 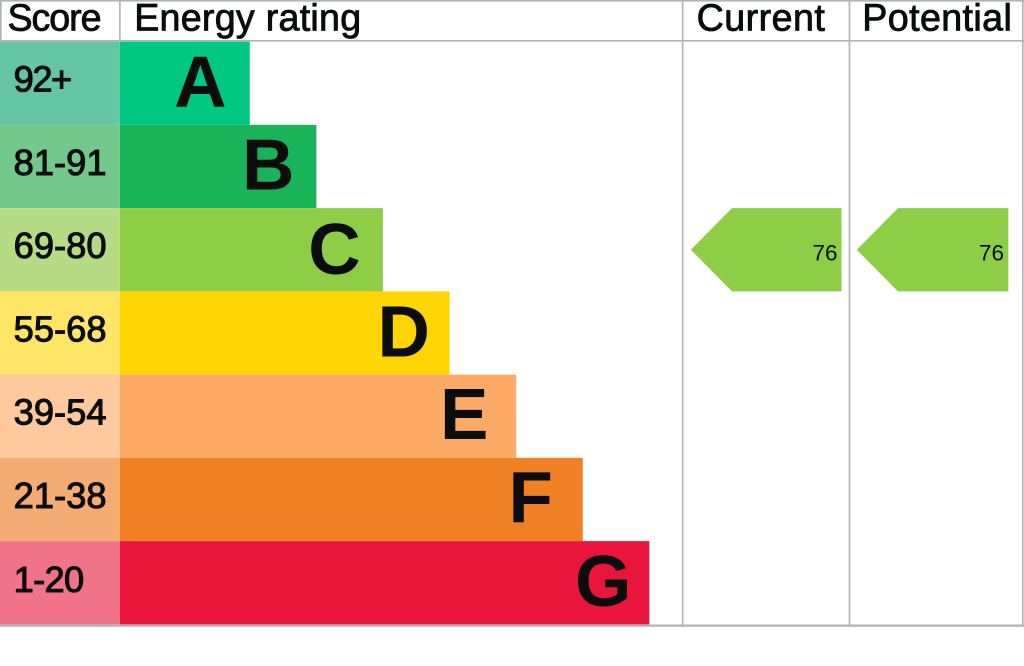 What do you see at coordinates (49, 579) in the screenshot?
I see `svg-text: 1-20` at bounding box center [49, 579].